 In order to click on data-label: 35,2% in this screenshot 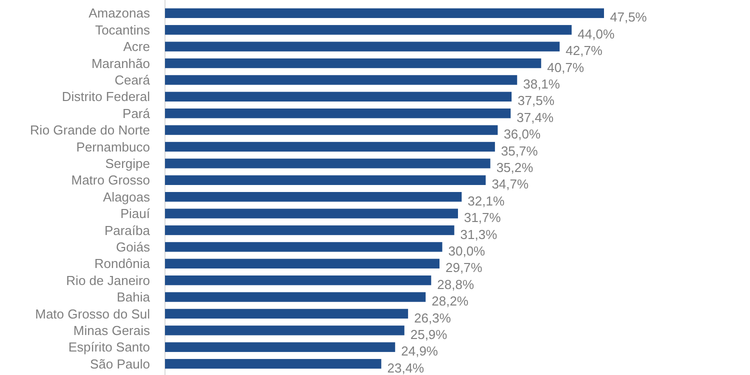, I will do `click(515, 168)`.